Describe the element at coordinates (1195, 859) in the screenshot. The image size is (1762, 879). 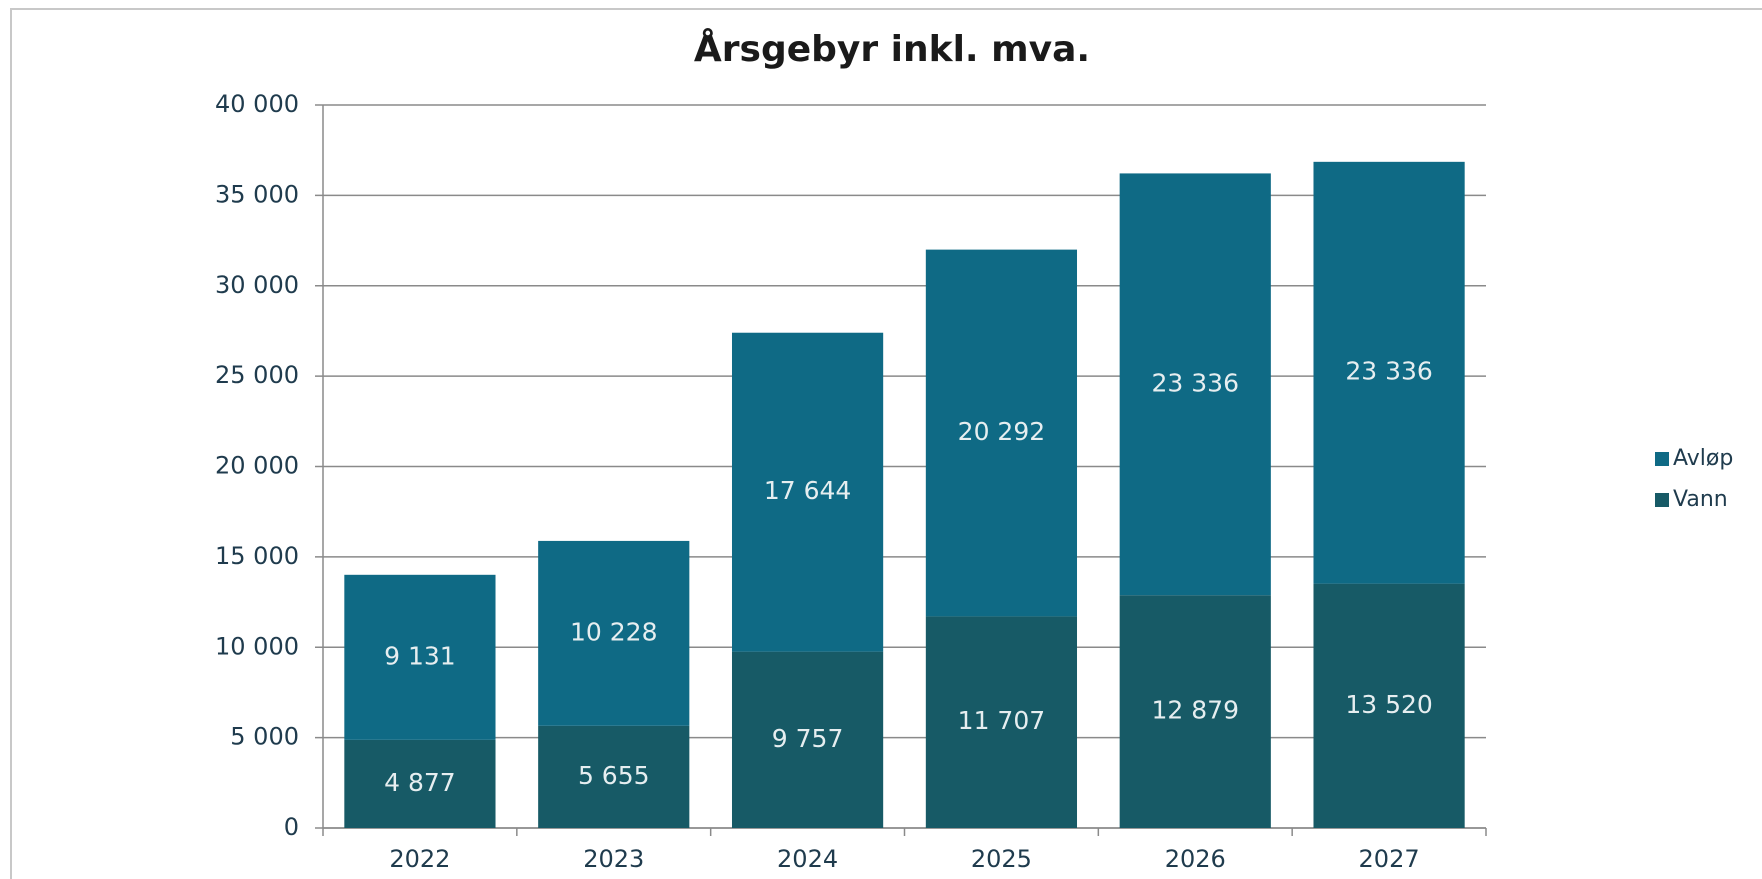
I see `x-tick-label: 2026` at that location.